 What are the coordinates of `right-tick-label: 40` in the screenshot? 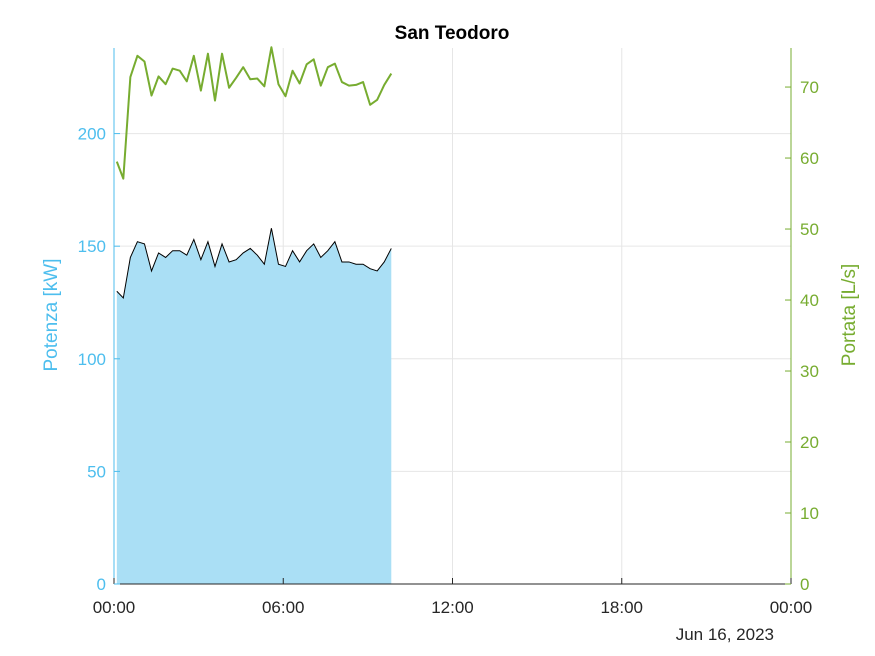 It's located at (809, 300).